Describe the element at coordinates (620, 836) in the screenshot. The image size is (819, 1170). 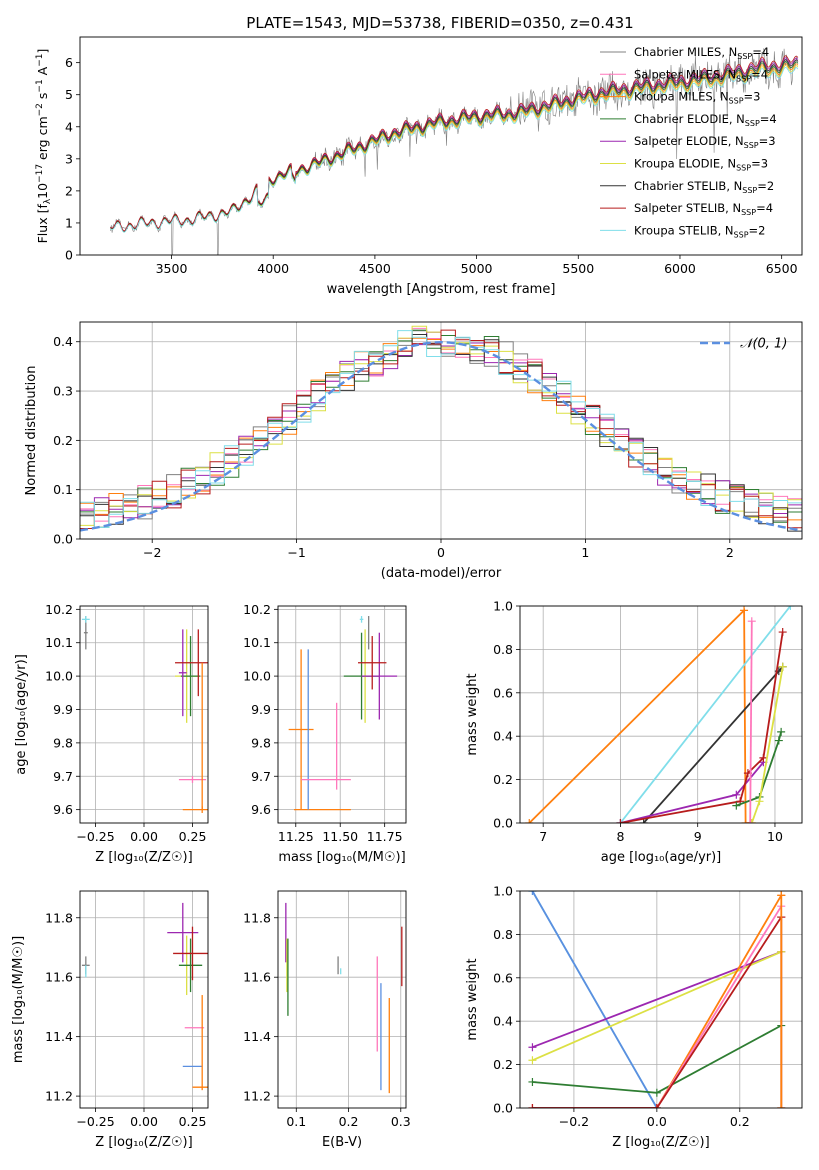
I see `x-tick-label: 8` at that location.